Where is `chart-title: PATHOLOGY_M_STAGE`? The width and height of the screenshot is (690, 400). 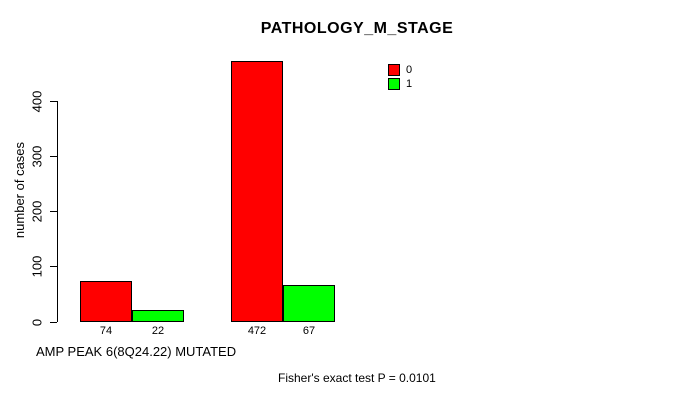 chart-title: PATHOLOGY_M_STAGE is located at coordinates (357, 28).